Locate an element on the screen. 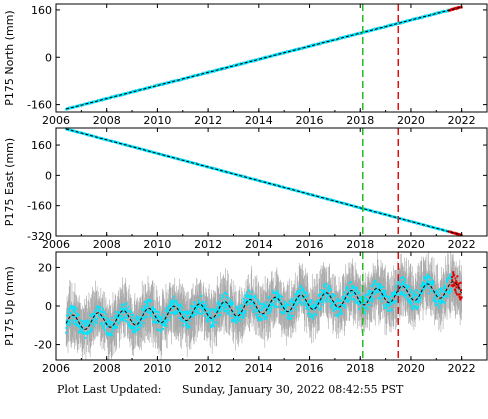 The image size is (488, 419). x-tick-label: 2014 is located at coordinates (259, 120).